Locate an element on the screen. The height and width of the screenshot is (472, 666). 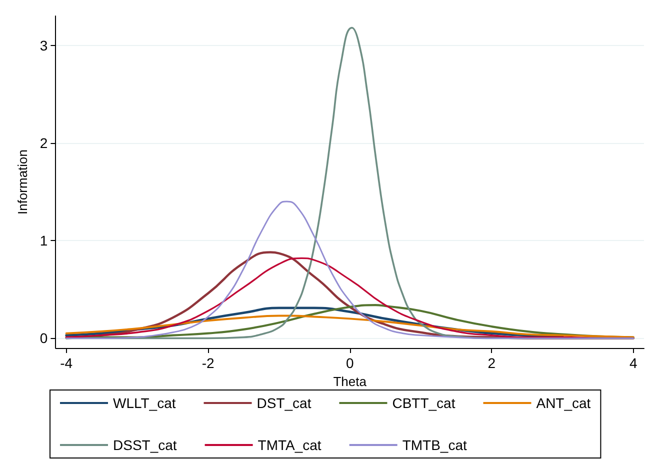
legend-label: TMTA_cat is located at coordinates (290, 445).